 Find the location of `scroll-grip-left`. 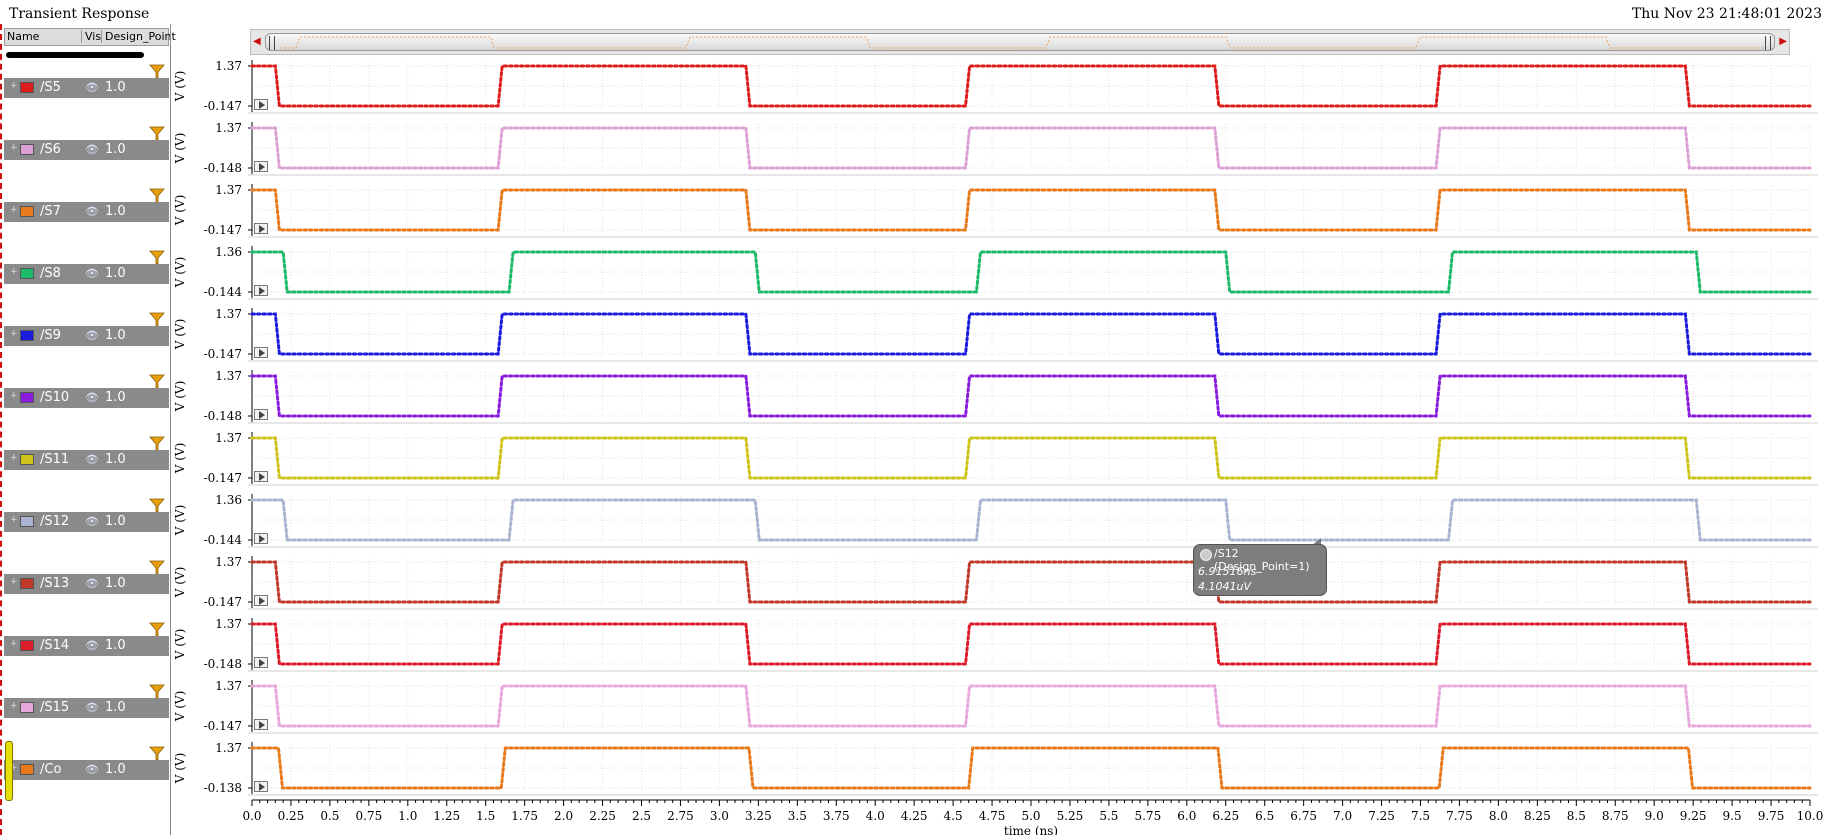

scroll-grip-left is located at coordinates (272, 43).